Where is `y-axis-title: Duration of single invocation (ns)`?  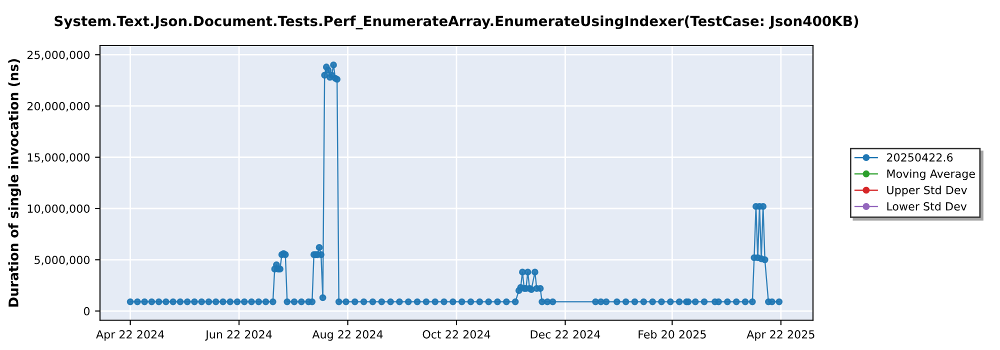 y-axis-title: Duration of single invocation (ns) is located at coordinates (15, 183).